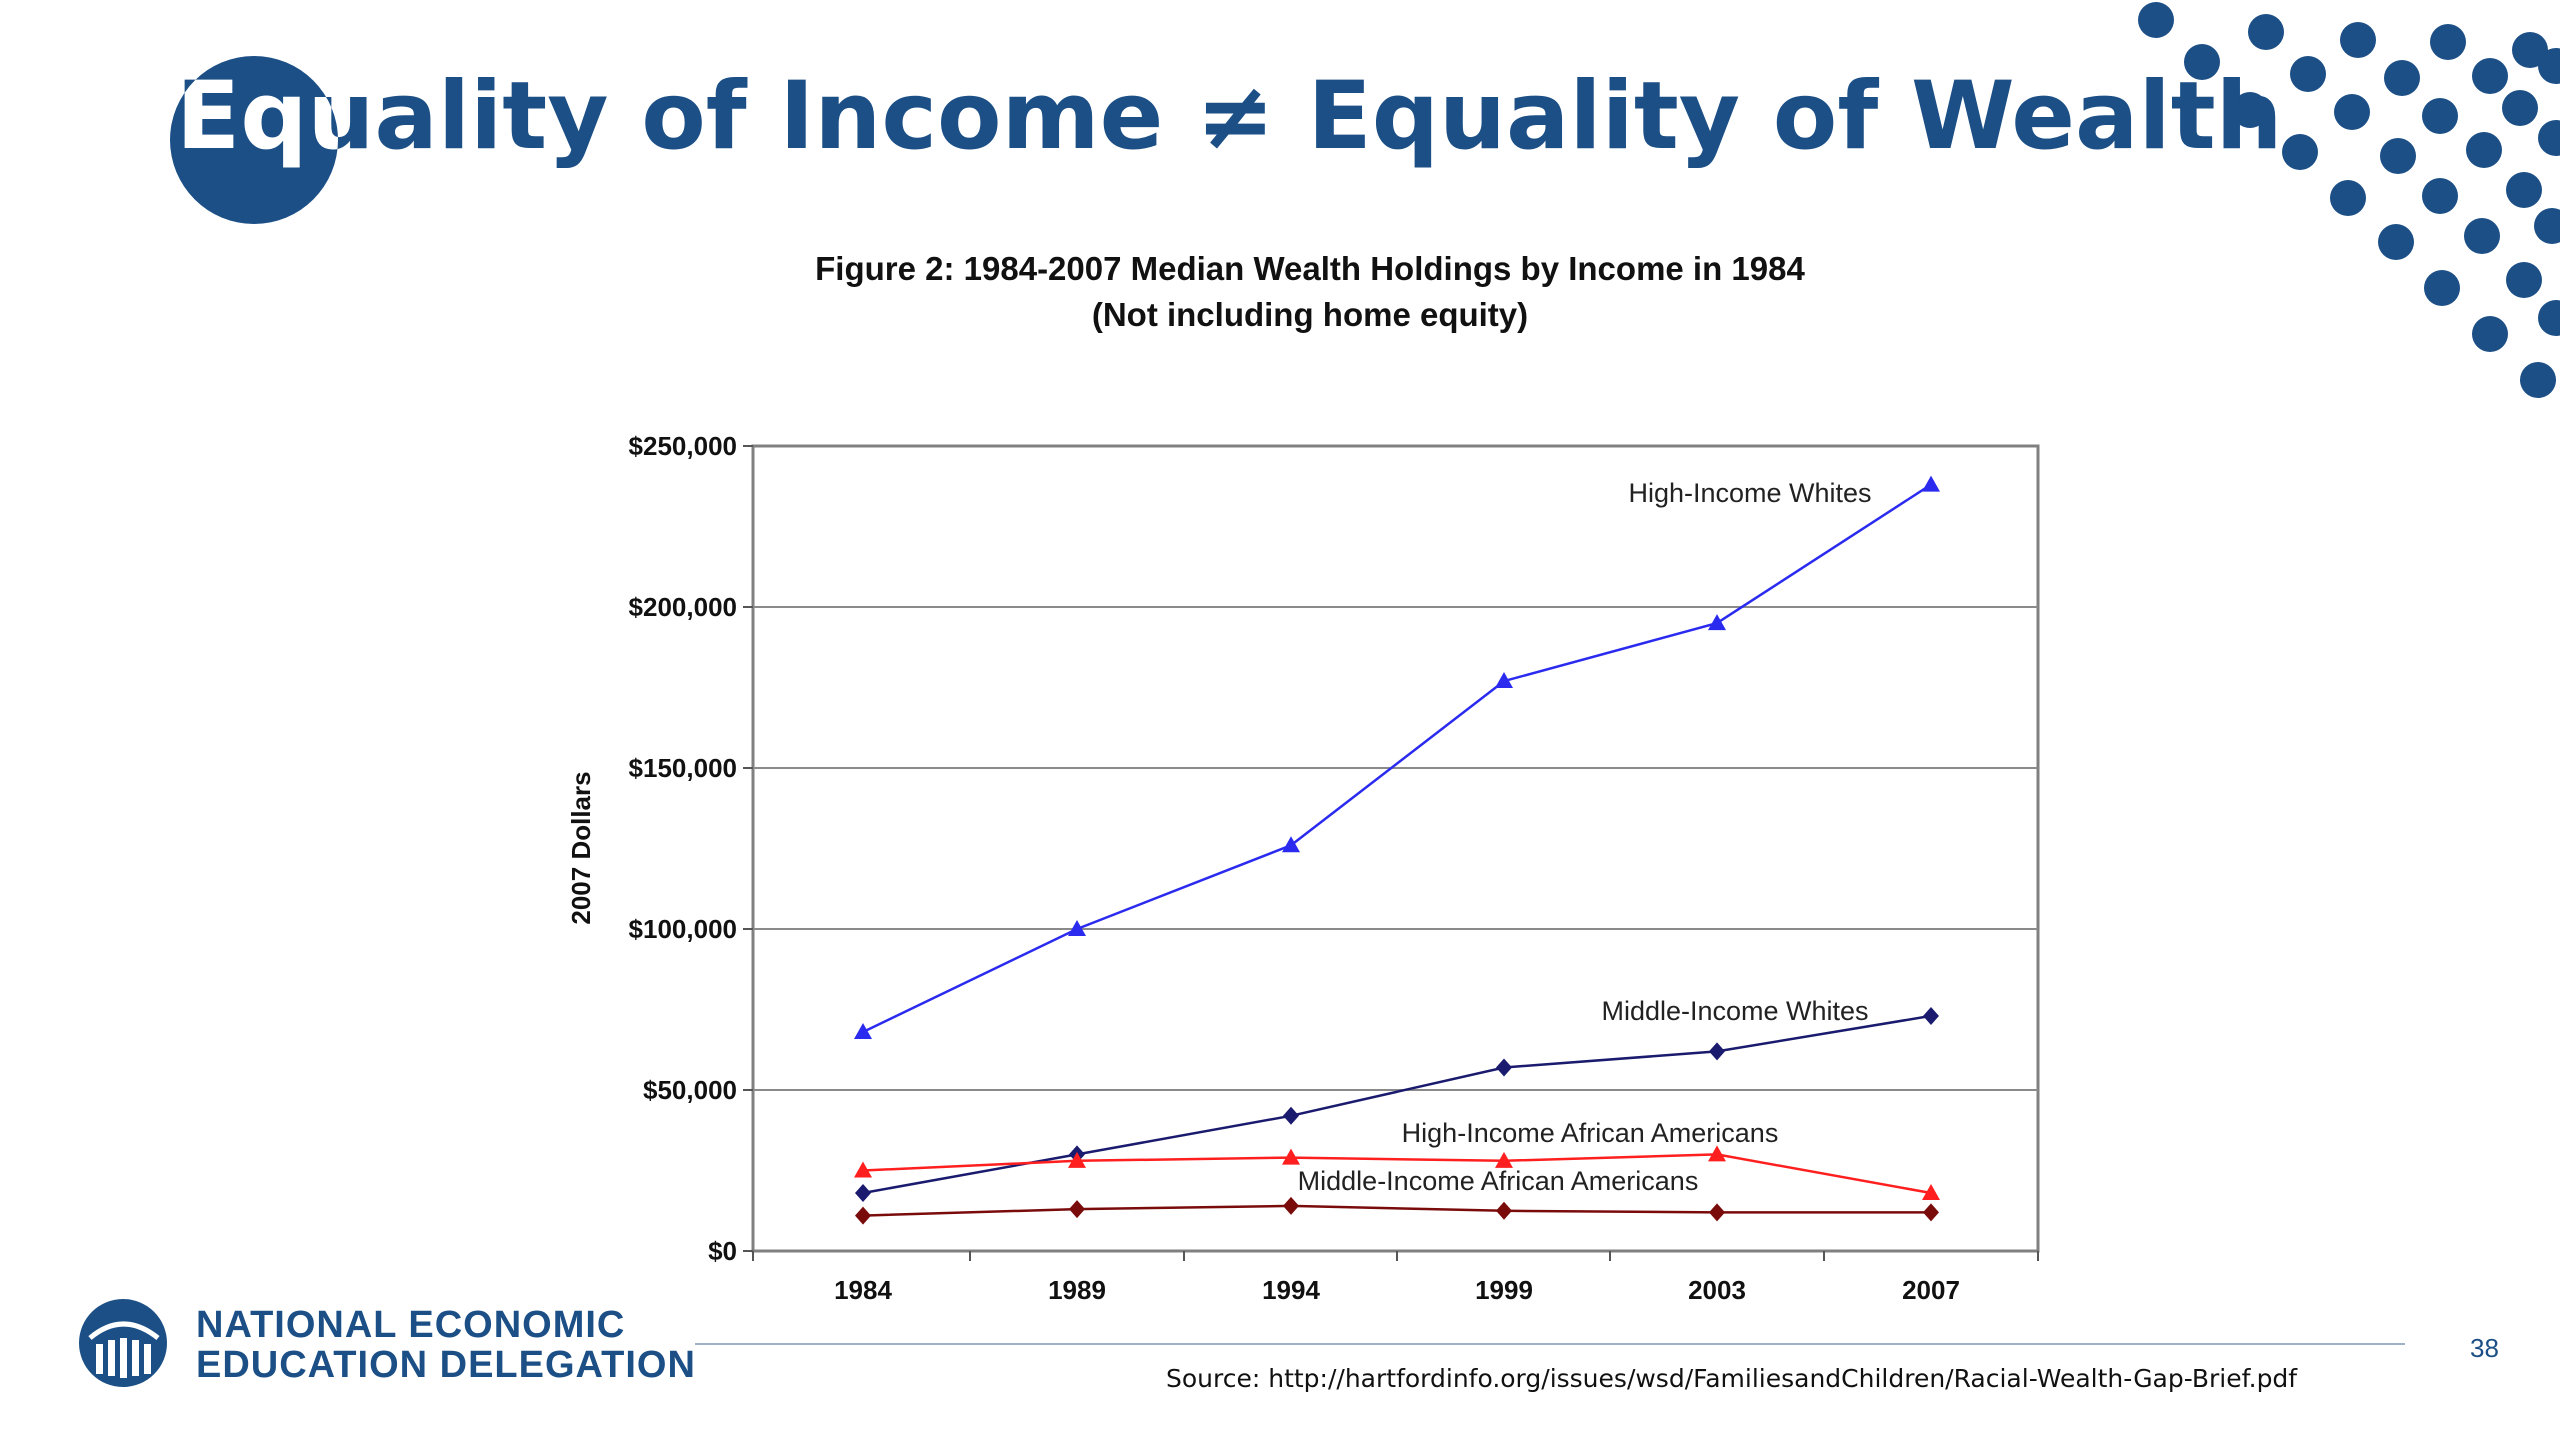  I want to click on series-label: Middle-Income African Americans, so click(1498, 1181).